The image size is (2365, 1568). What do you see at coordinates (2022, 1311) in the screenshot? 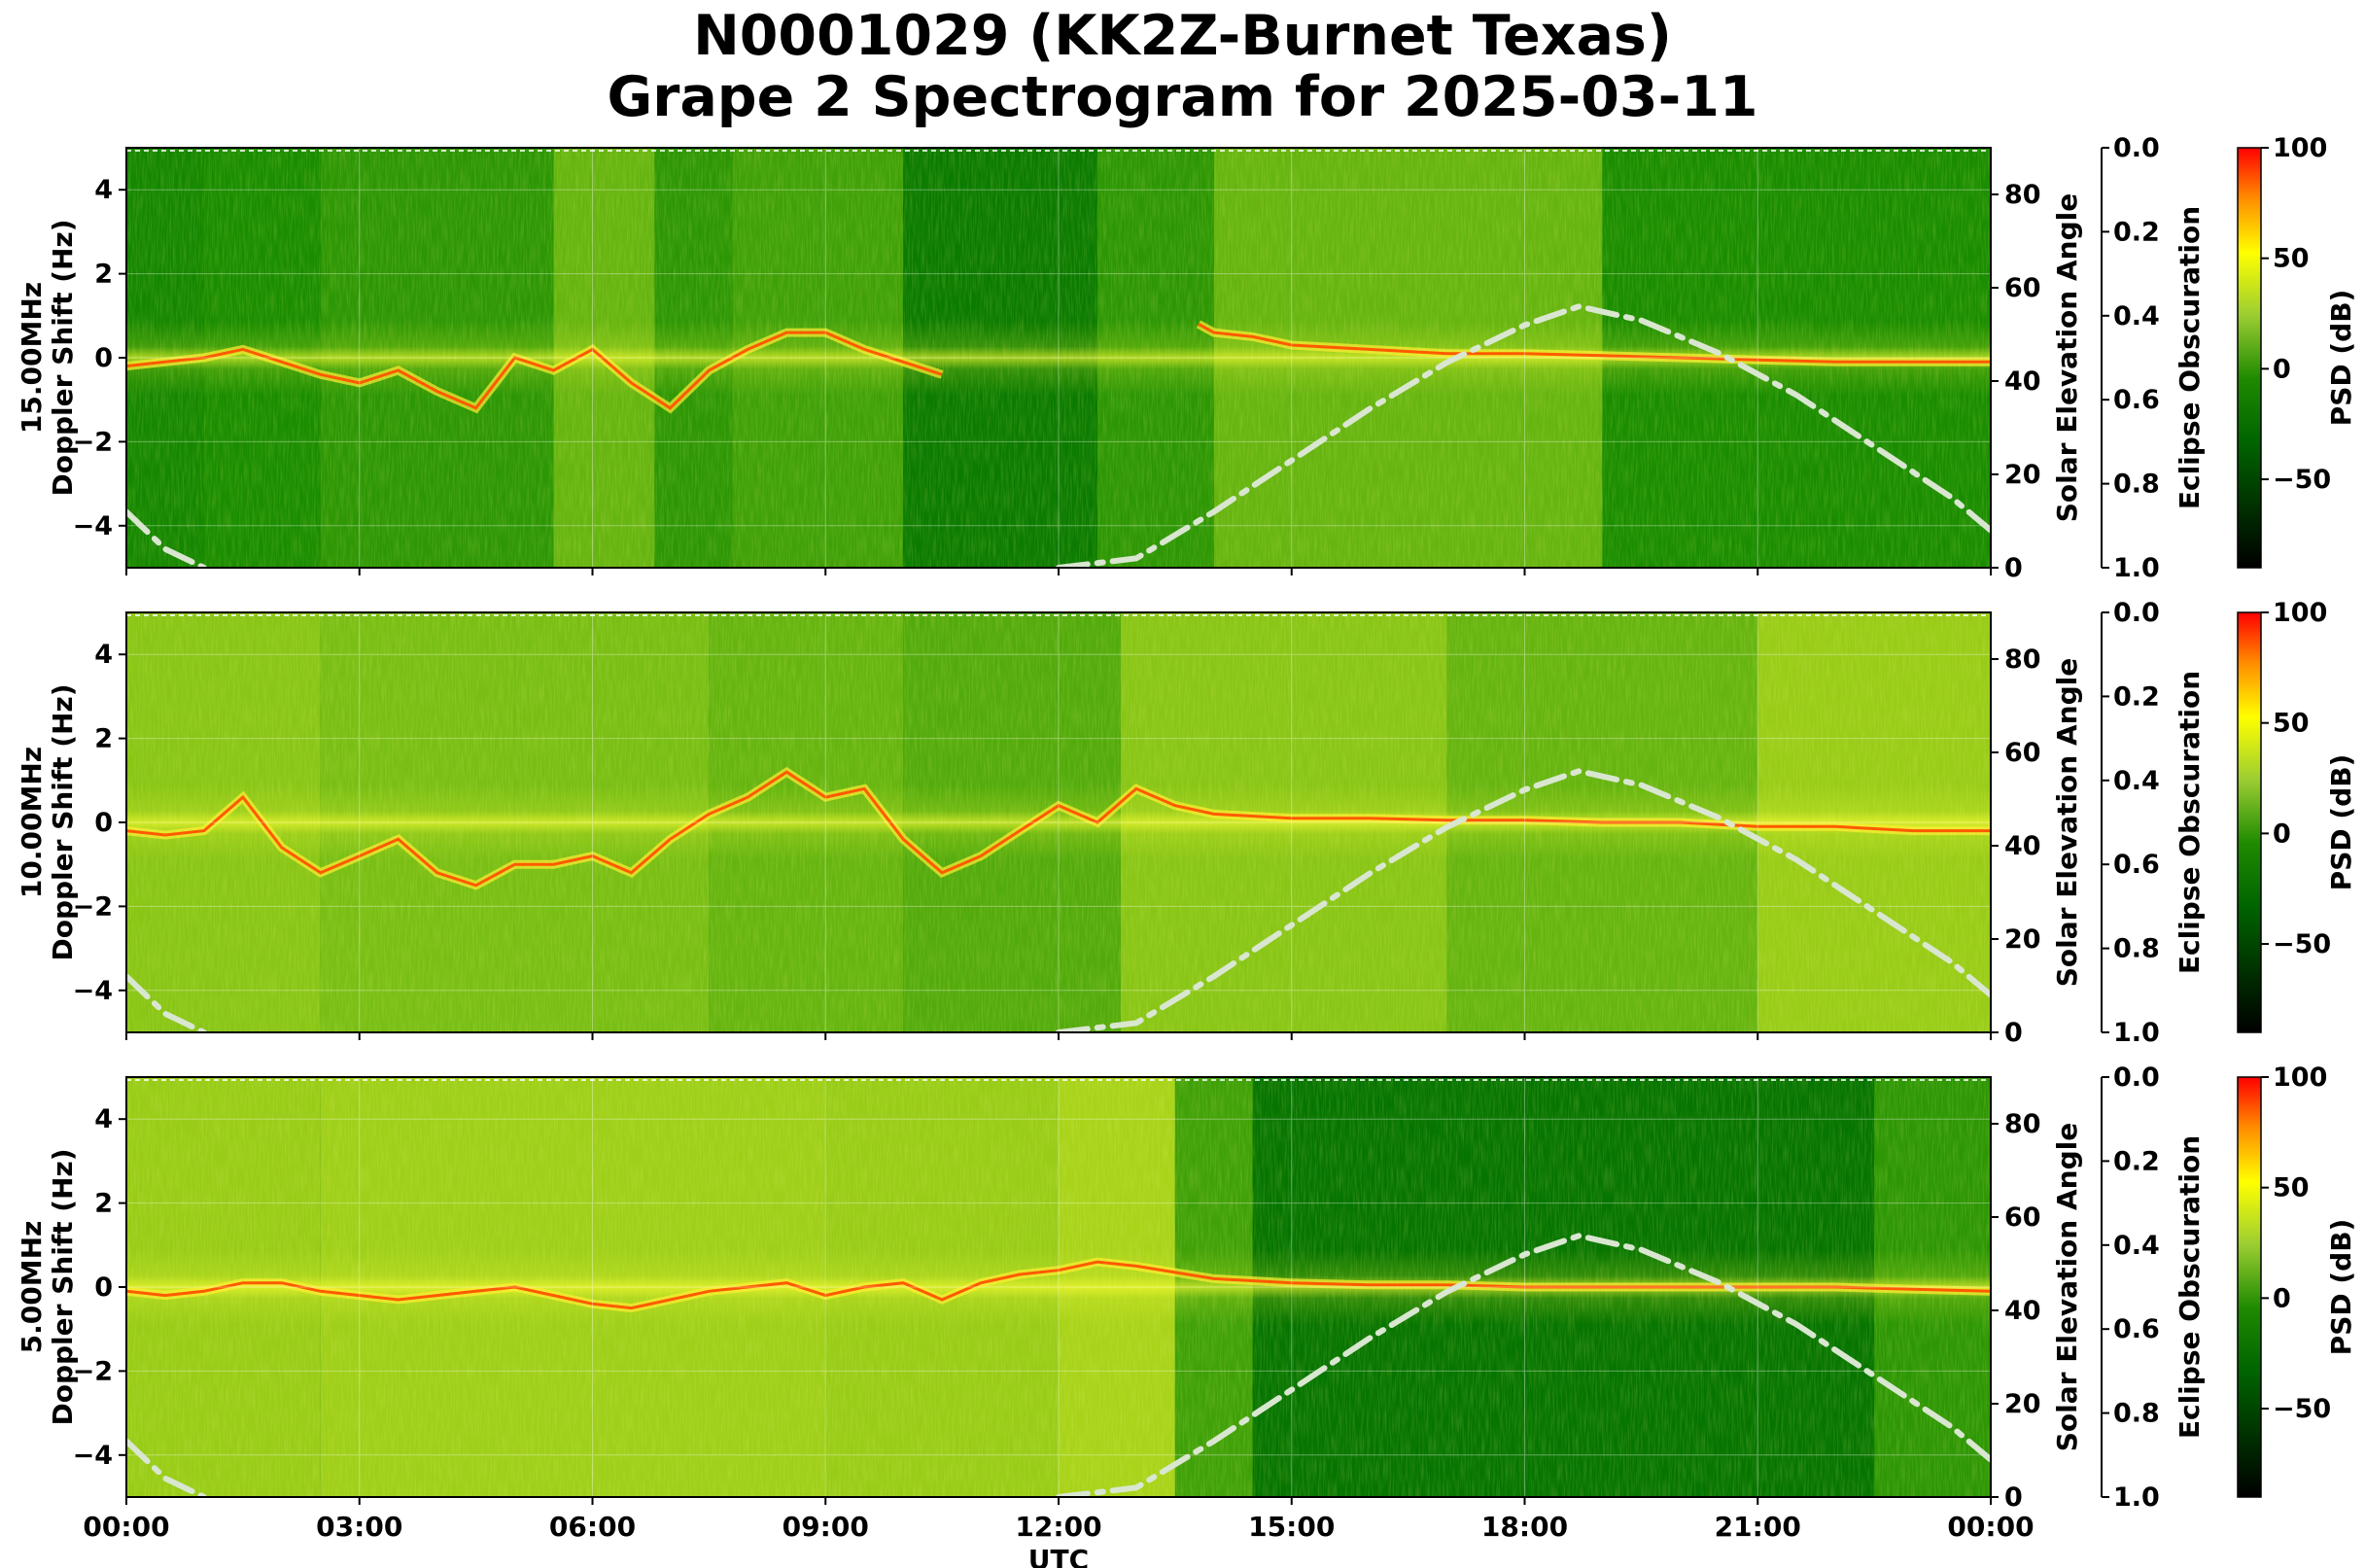
I see `right-tick-label: 40` at bounding box center [2022, 1311].